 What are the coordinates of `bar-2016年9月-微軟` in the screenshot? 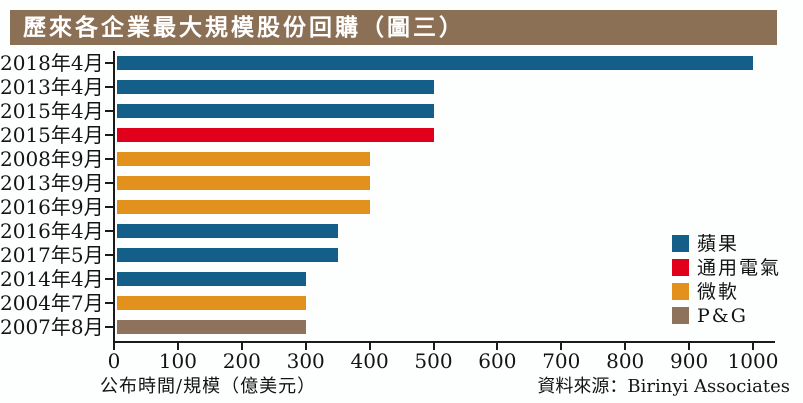 It's located at (243, 206).